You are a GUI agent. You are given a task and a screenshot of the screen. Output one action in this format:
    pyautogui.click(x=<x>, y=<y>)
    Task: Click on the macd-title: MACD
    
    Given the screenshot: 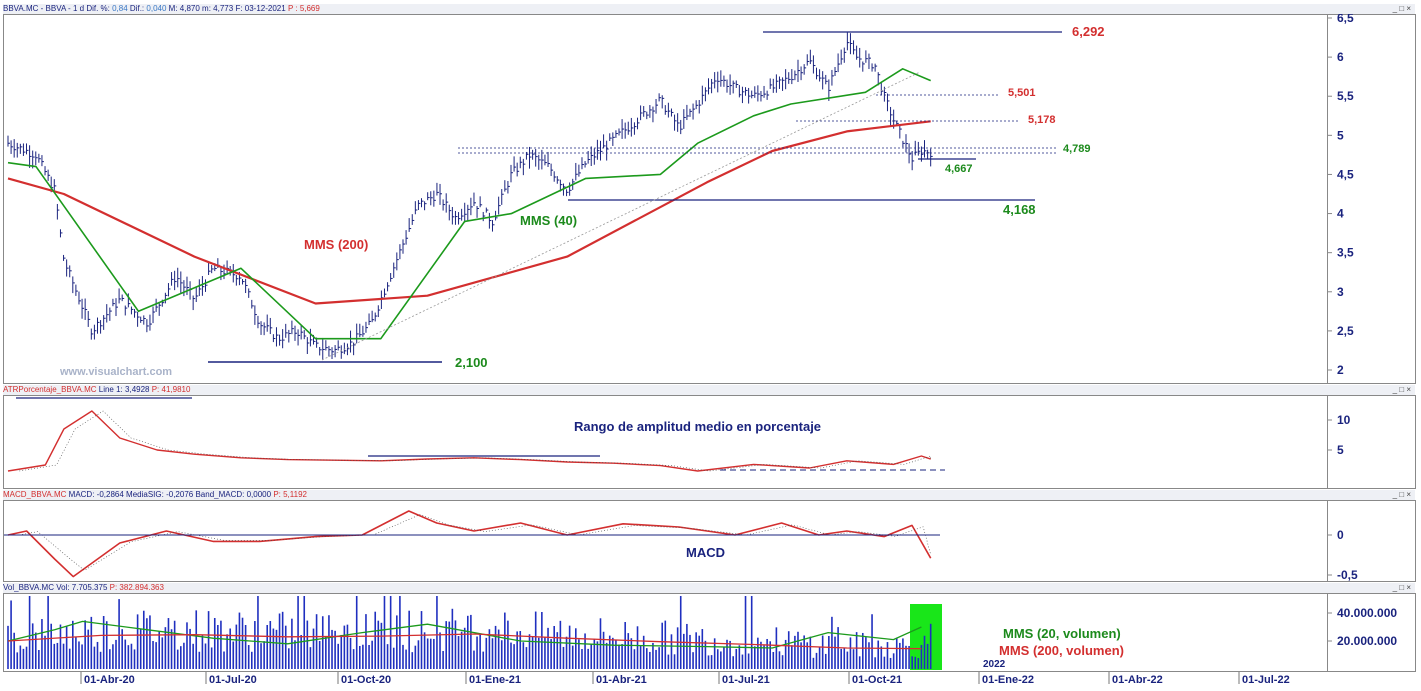 What is the action you would take?
    pyautogui.click(x=705, y=552)
    